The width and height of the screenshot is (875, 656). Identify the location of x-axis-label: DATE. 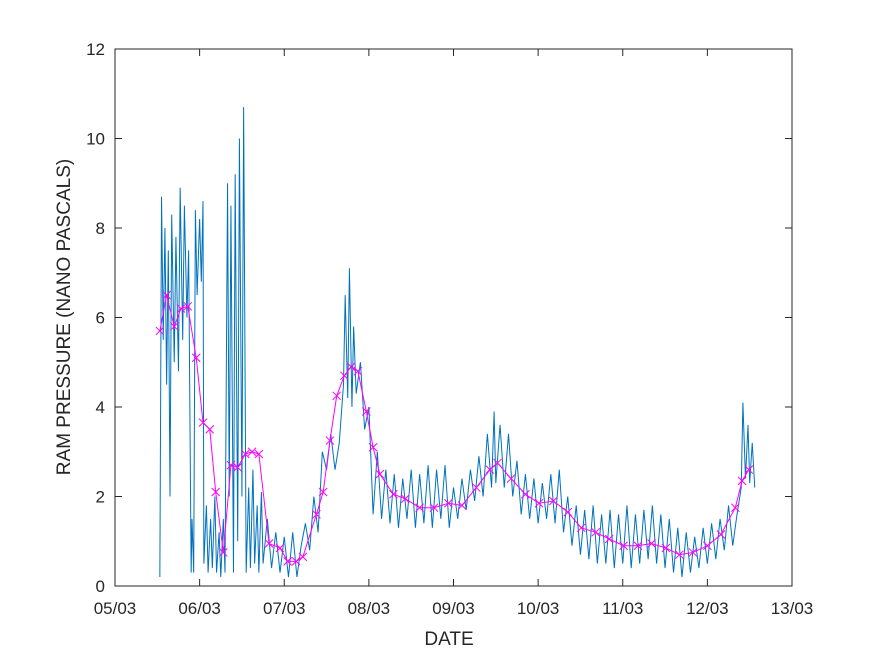
(448, 639).